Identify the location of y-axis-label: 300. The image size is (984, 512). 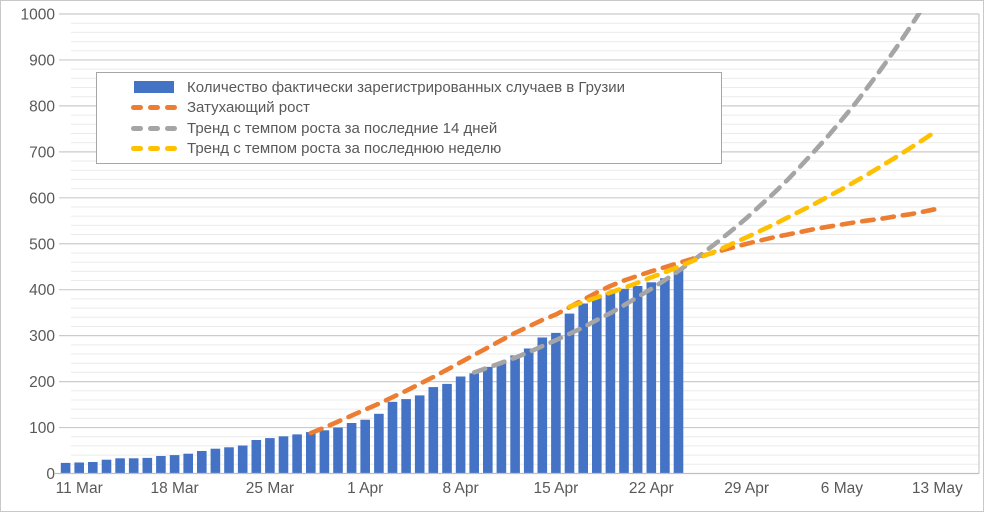
(42, 336).